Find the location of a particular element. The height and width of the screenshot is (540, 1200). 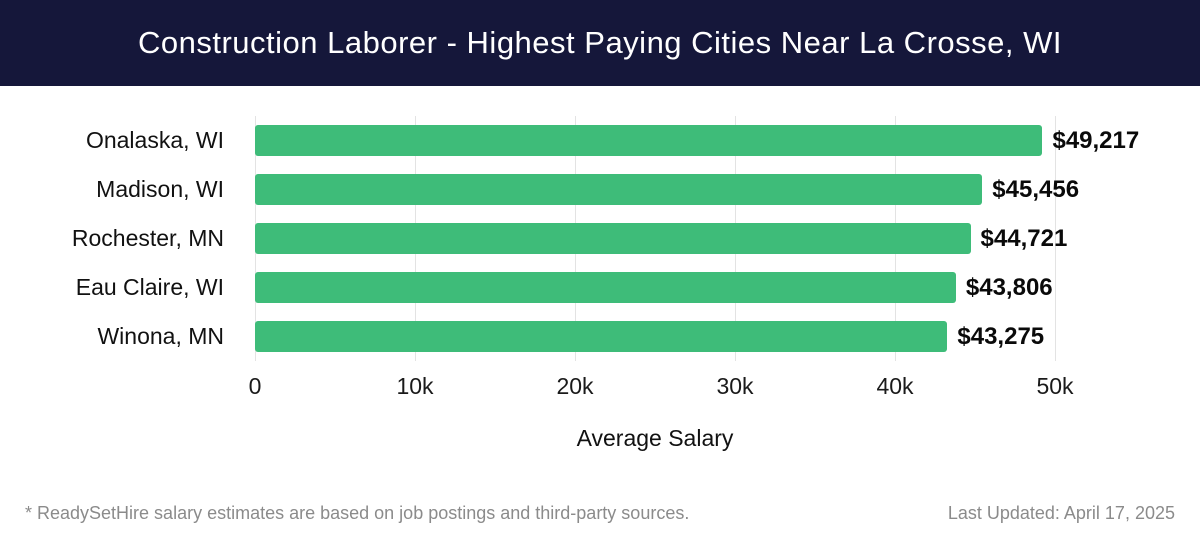

x-tick-label: 30k is located at coordinates (735, 386).